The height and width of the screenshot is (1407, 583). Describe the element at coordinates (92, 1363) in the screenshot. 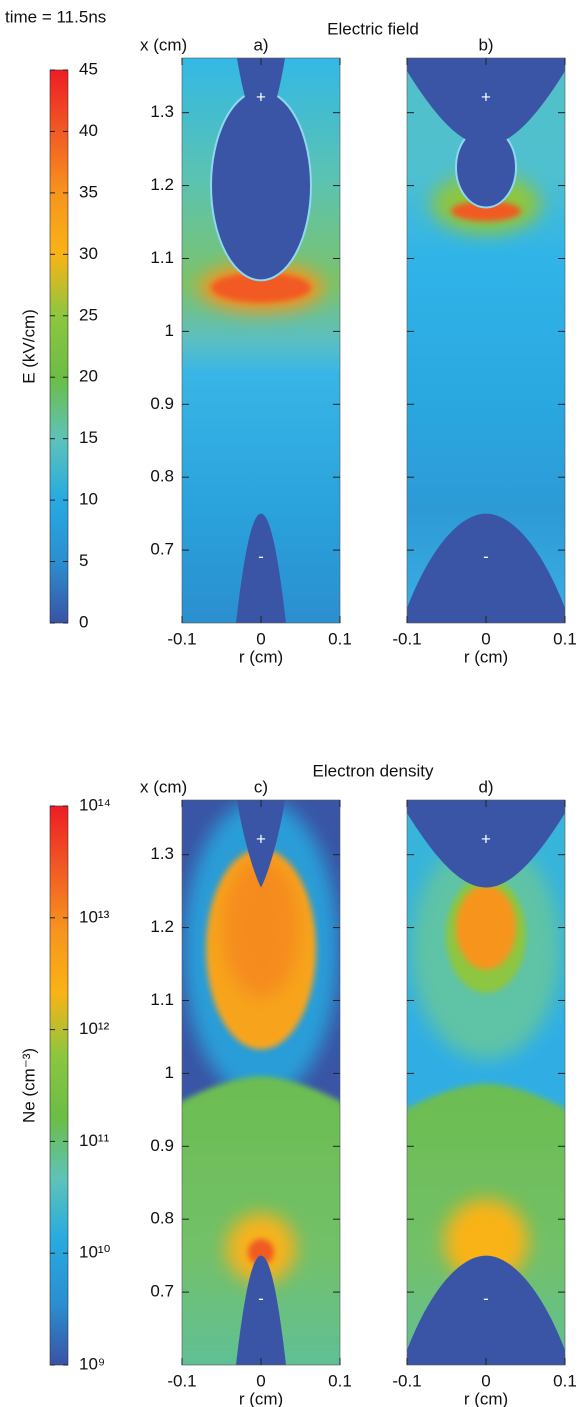

I see `colorbar-tick-label: 10⁹` at that location.